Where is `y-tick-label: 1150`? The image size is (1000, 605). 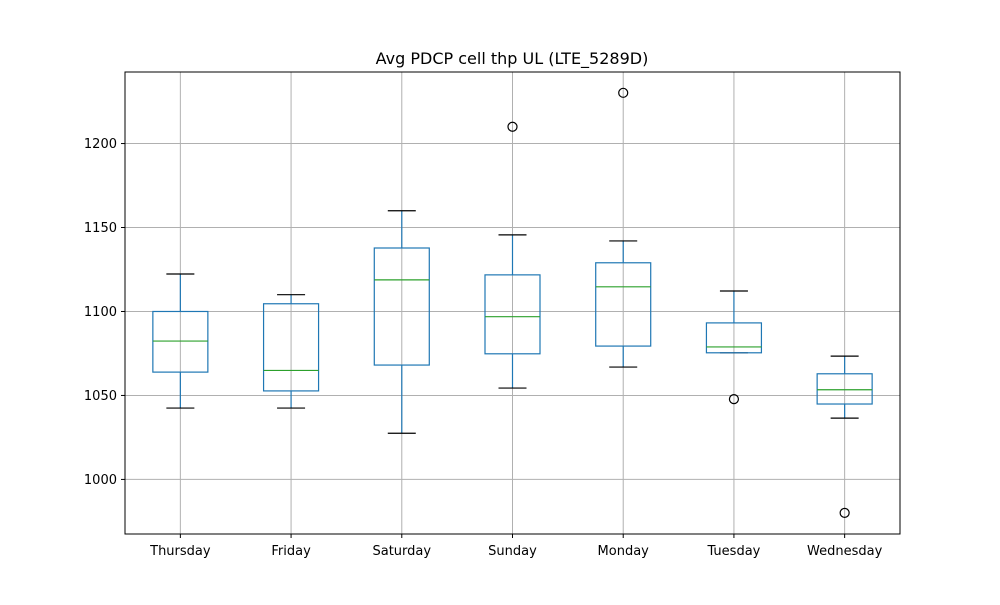
y-tick-label: 1150 is located at coordinates (100, 228).